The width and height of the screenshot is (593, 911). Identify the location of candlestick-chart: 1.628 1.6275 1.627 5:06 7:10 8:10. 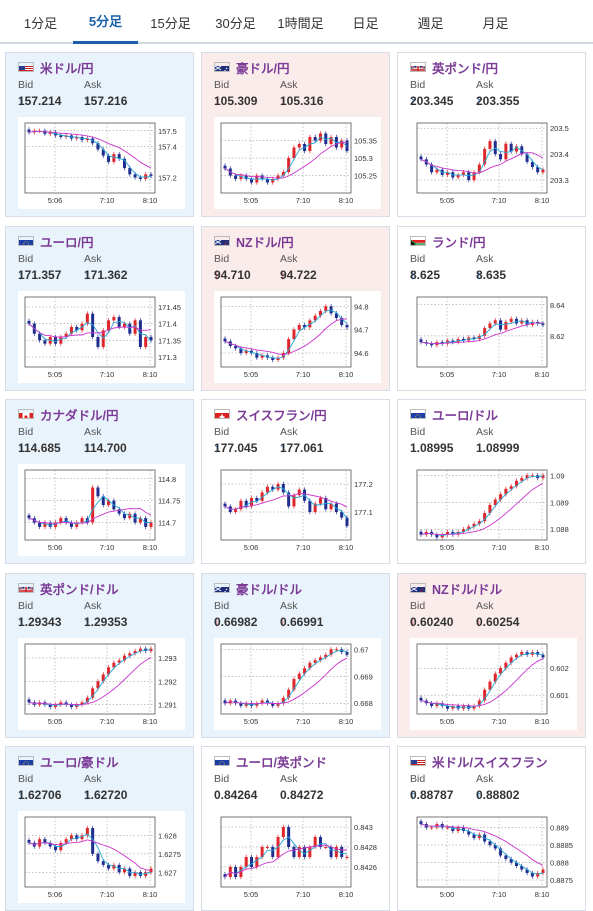
(101, 857).